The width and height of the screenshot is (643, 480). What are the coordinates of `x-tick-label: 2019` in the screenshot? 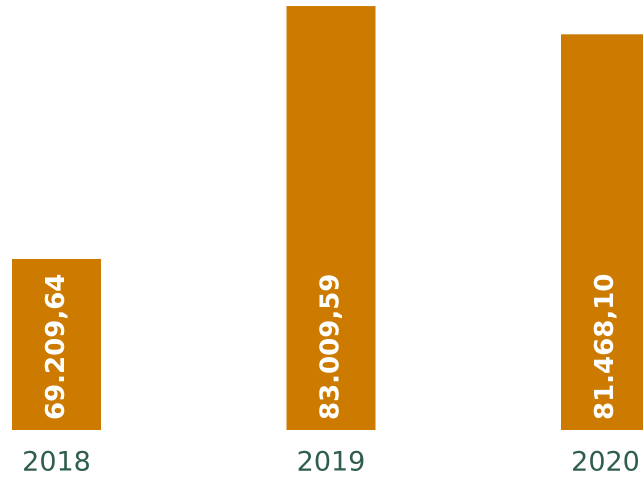 It's located at (331, 462).